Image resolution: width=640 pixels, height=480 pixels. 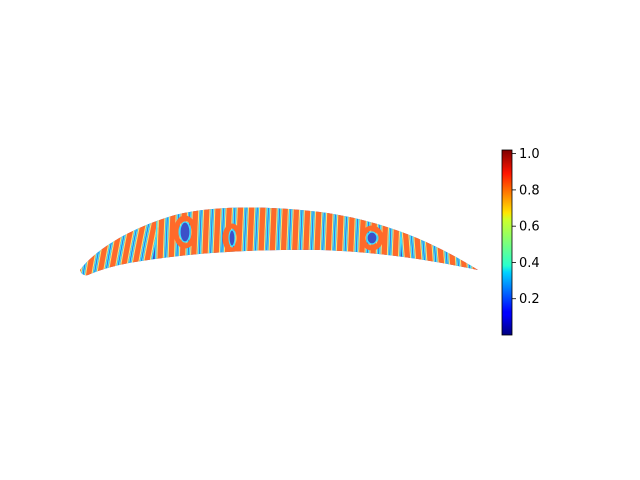 I want to click on stripe-pattern, so click(x=279, y=241).